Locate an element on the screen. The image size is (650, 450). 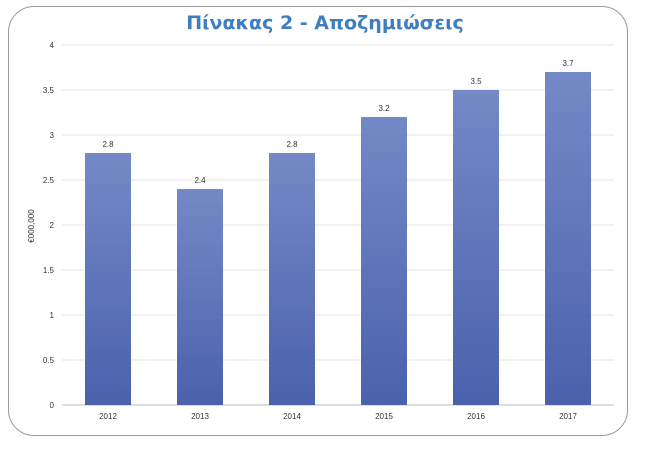
x-tick-label: 2016 is located at coordinates (476, 416).